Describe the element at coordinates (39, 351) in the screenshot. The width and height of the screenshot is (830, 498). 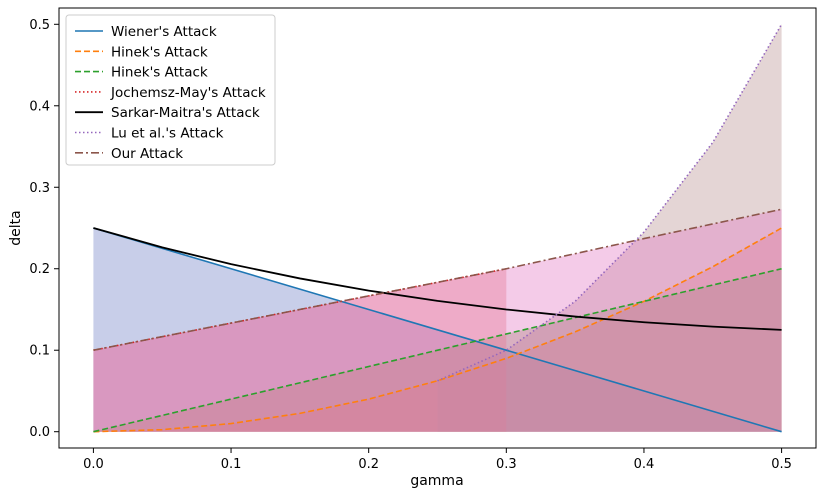
I see `y-tick-label: 0.1` at that location.